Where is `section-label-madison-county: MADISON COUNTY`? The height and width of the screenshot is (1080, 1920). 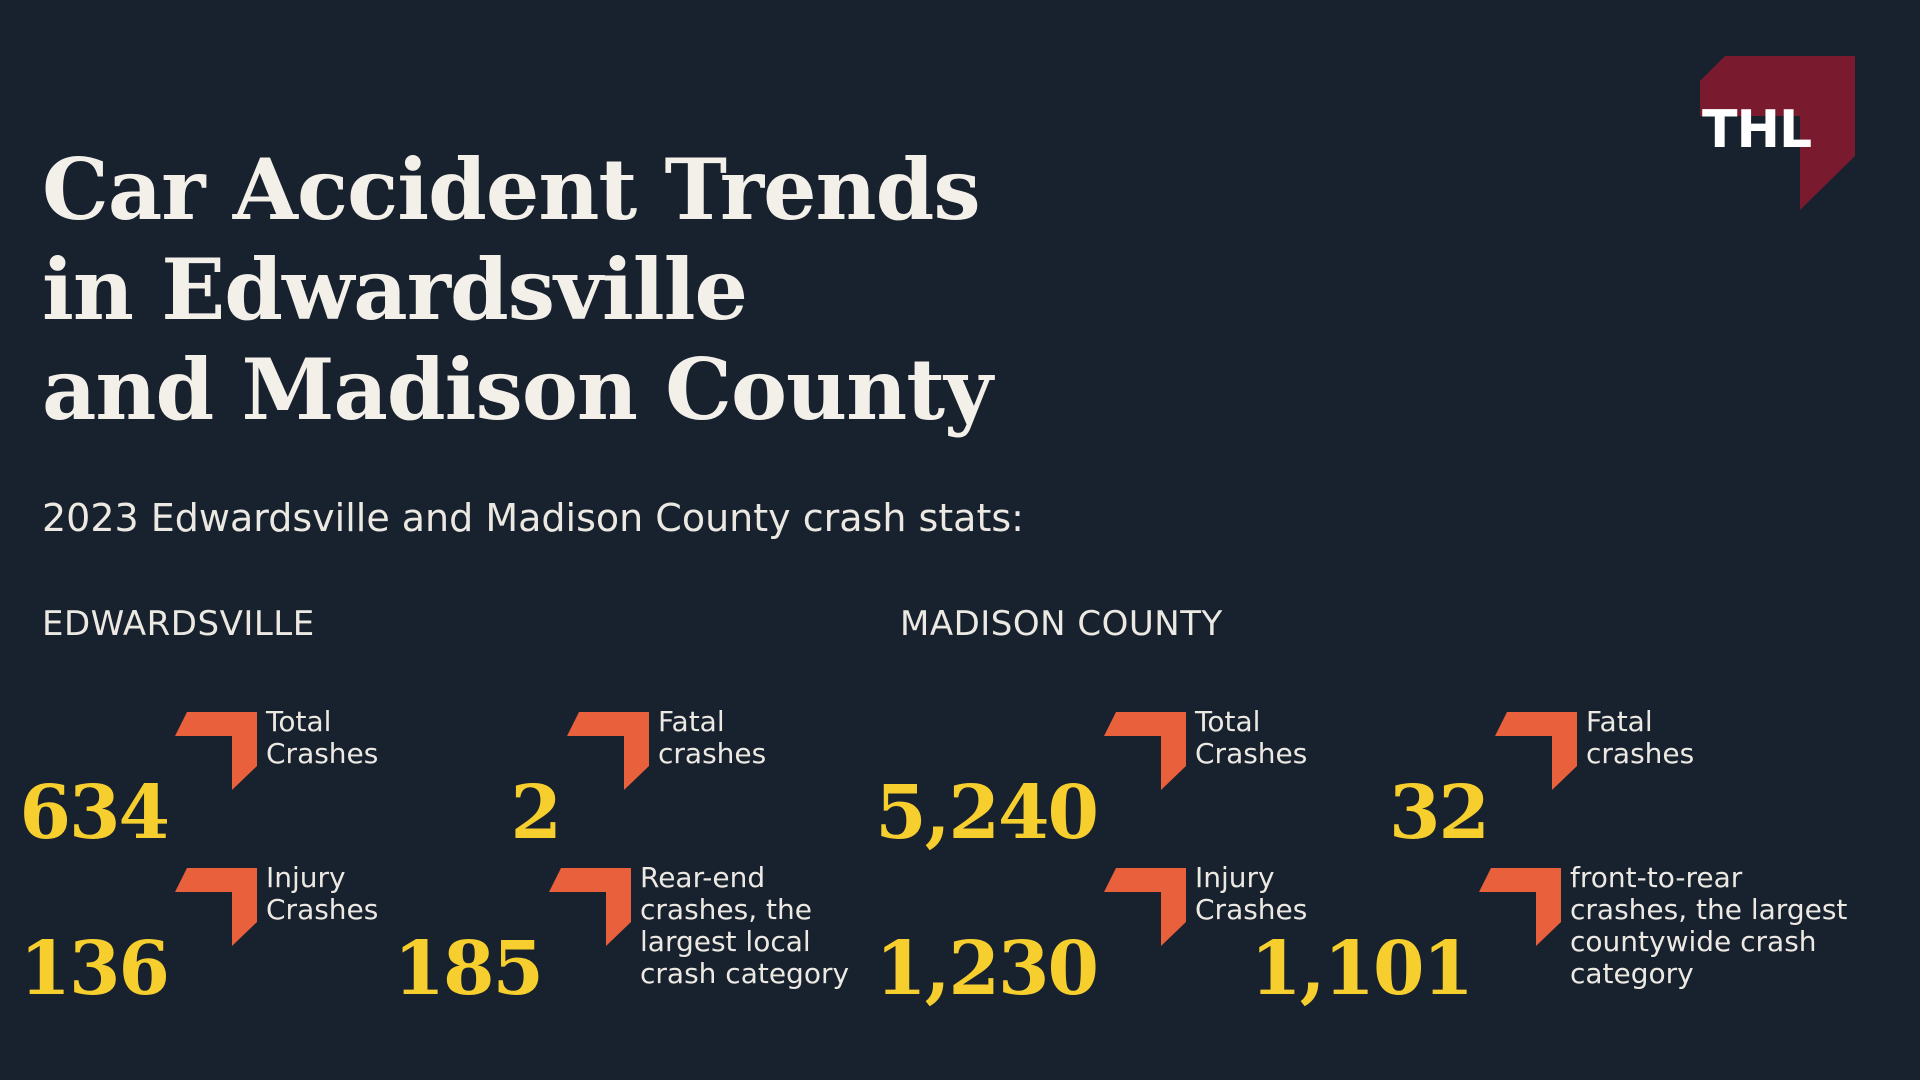
section-label-madison-county: MADISON COUNTY is located at coordinates (1061, 624).